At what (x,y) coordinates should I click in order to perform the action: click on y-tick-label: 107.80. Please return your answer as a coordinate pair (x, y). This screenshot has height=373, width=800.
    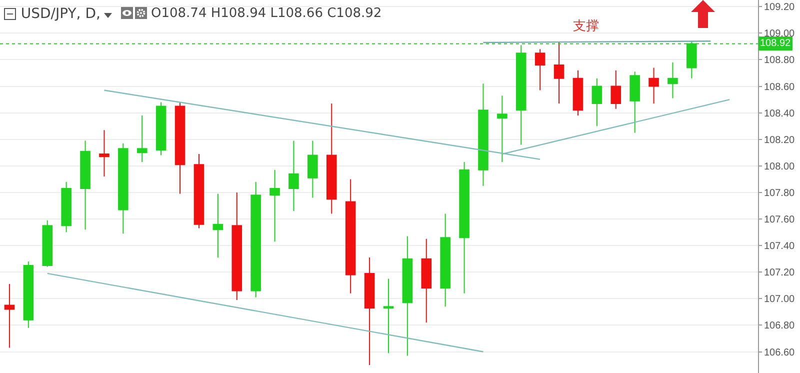
    Looking at the image, I should click on (780, 193).